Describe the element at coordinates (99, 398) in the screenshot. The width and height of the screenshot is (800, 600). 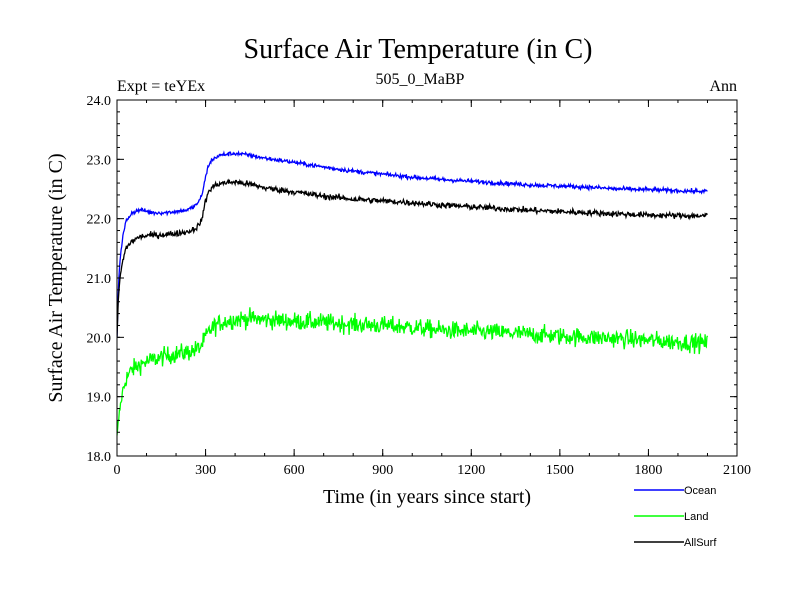
I see `y-tick-label: 19.0` at that location.